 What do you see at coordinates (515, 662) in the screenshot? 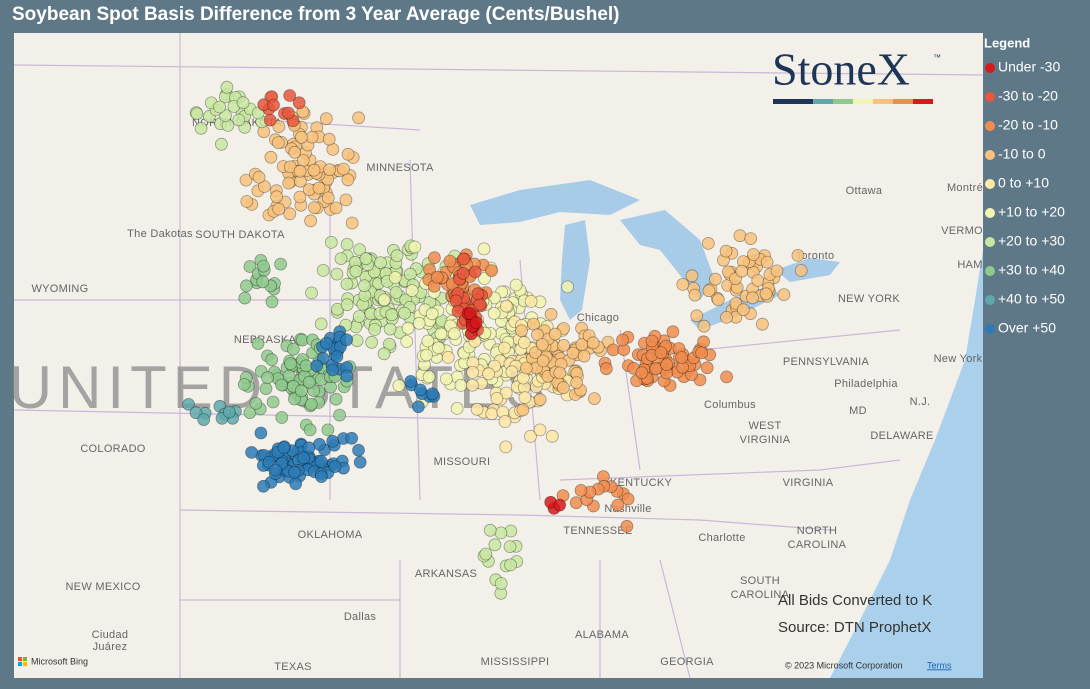
I see `map-label: MISSISSIPPI` at bounding box center [515, 662].